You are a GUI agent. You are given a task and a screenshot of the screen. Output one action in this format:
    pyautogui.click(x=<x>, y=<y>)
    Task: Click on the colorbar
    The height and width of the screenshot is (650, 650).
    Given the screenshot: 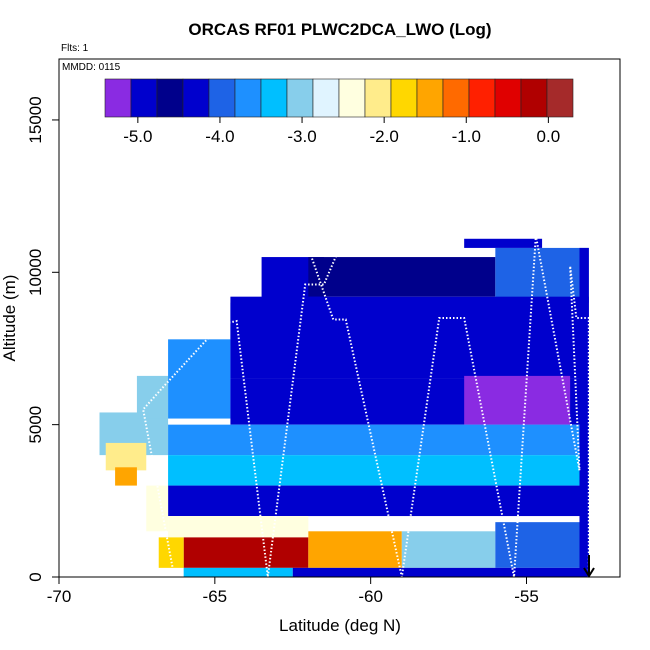 What is the action you would take?
    pyautogui.click(x=339, y=98)
    